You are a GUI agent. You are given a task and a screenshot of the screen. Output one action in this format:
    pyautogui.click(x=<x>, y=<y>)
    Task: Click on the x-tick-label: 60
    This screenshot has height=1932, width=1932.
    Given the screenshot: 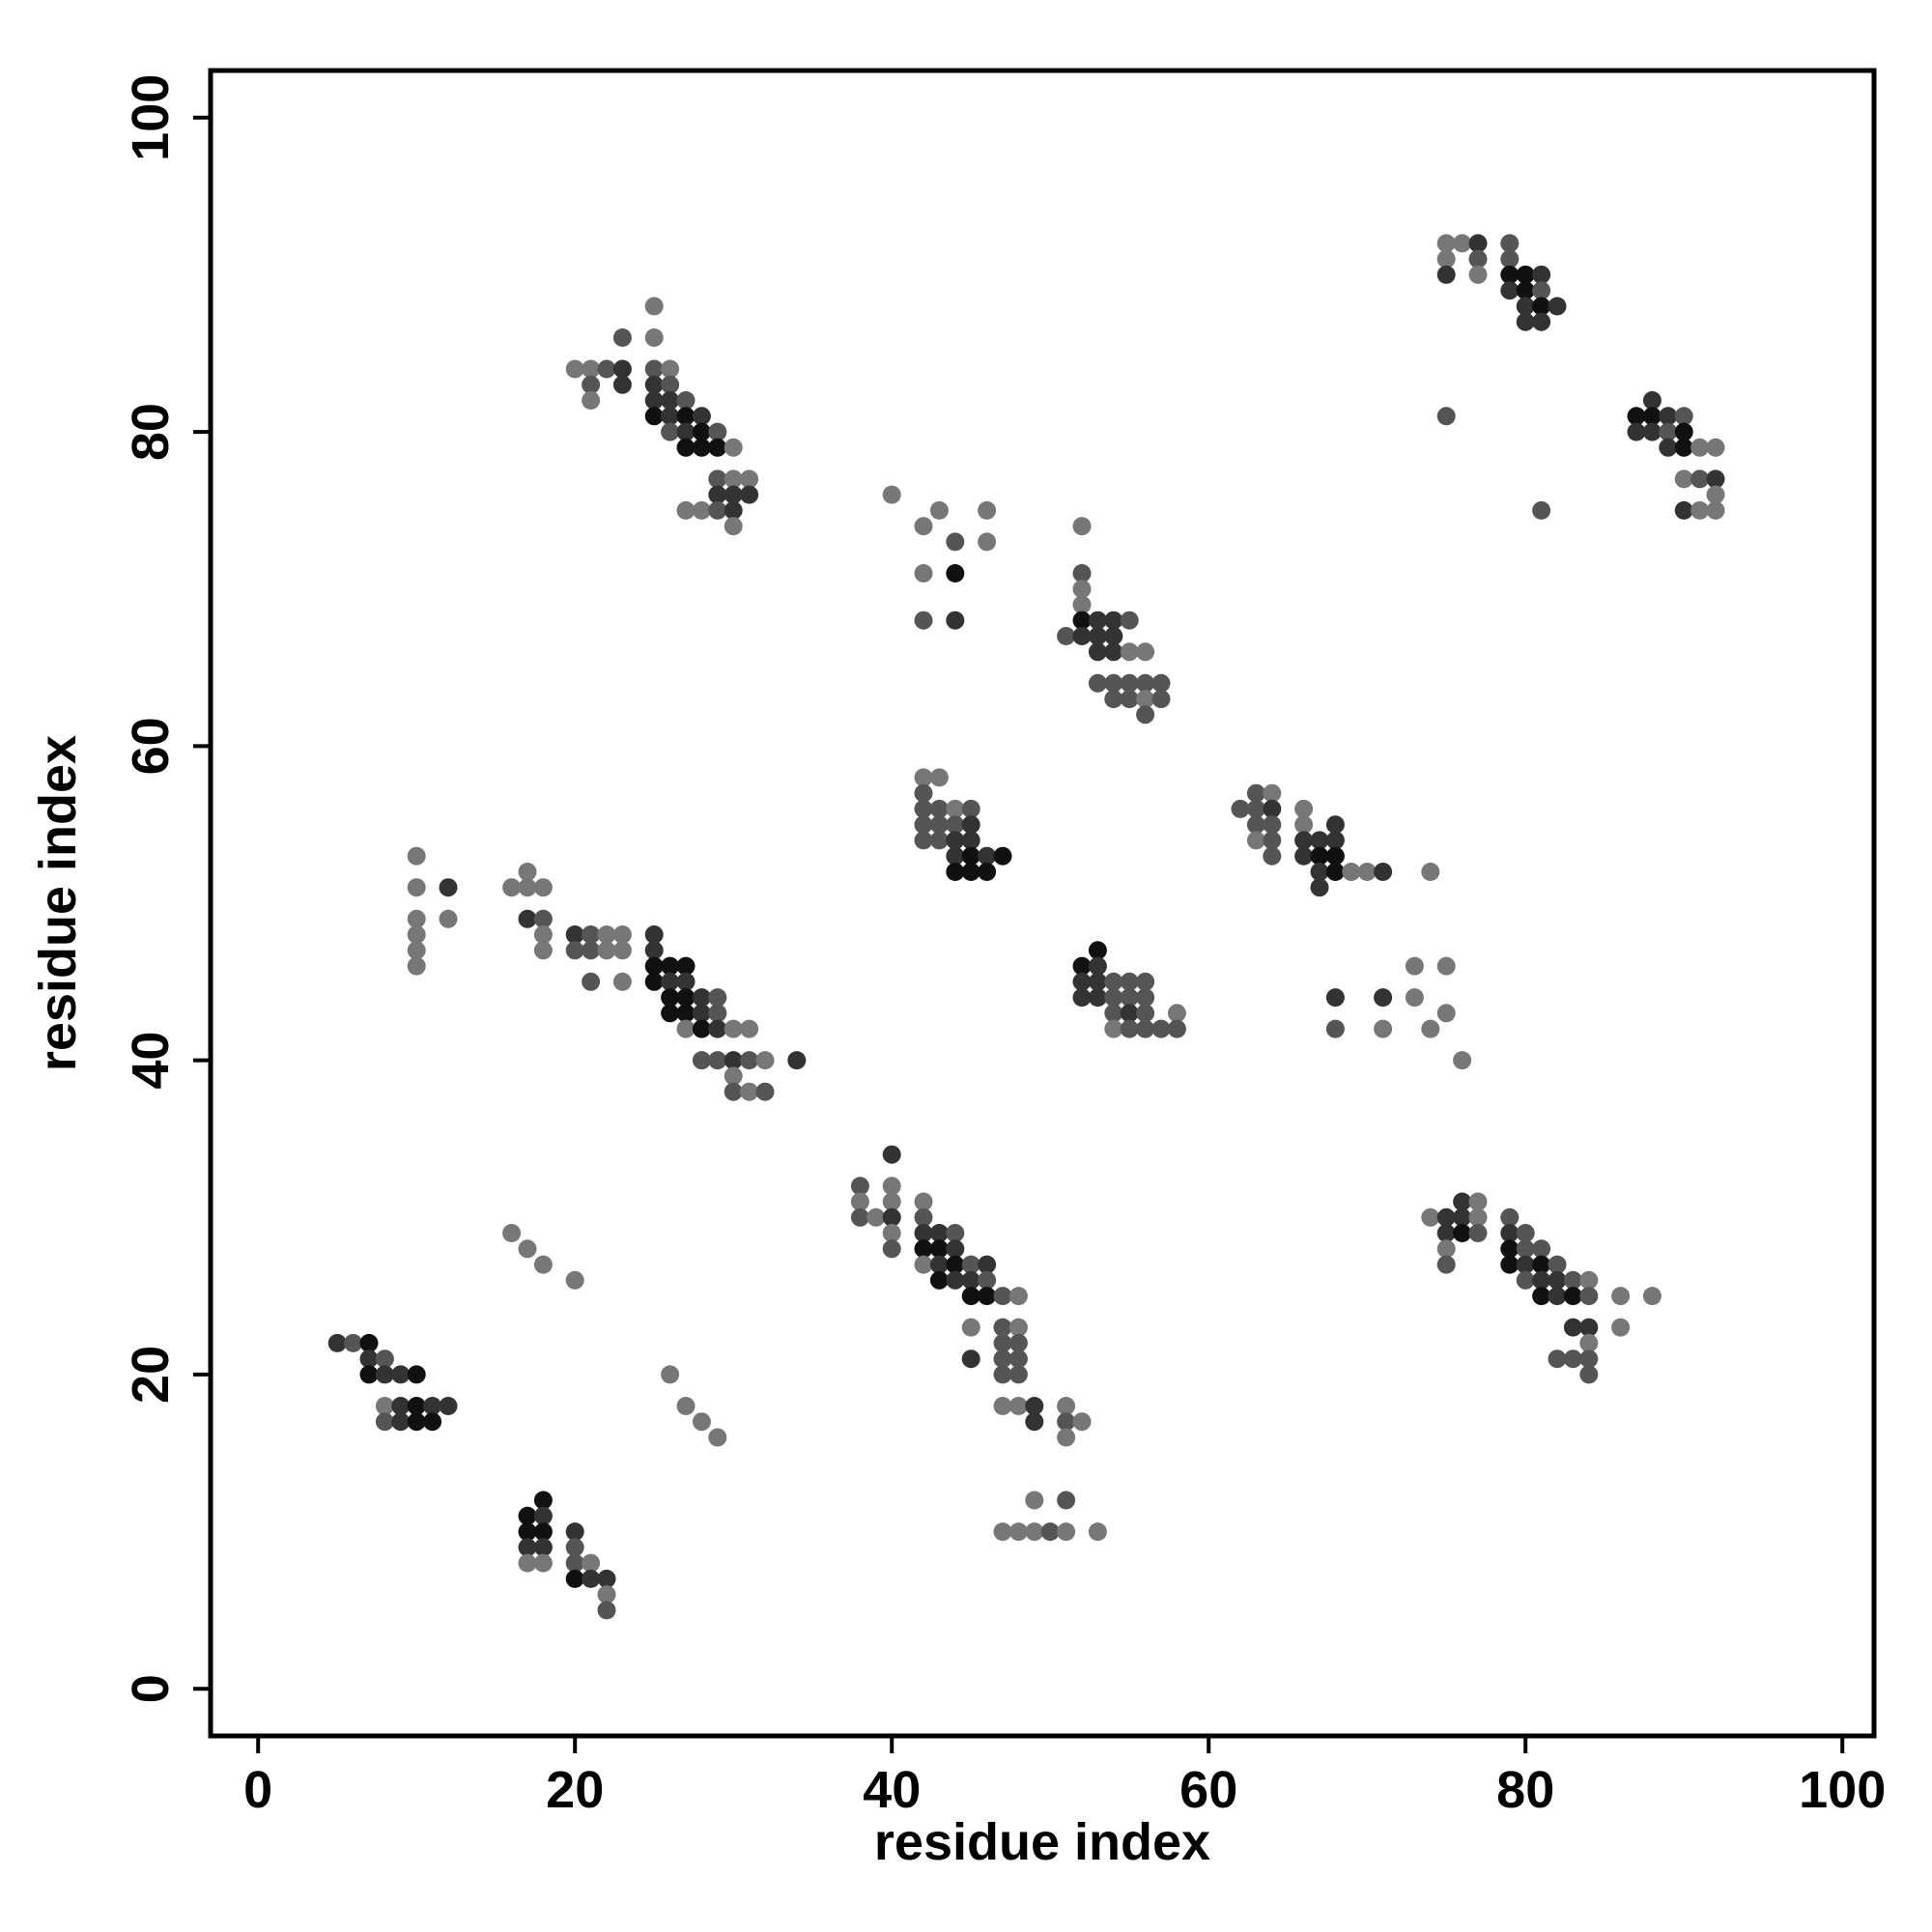 What is the action you would take?
    pyautogui.click(x=1208, y=1790)
    